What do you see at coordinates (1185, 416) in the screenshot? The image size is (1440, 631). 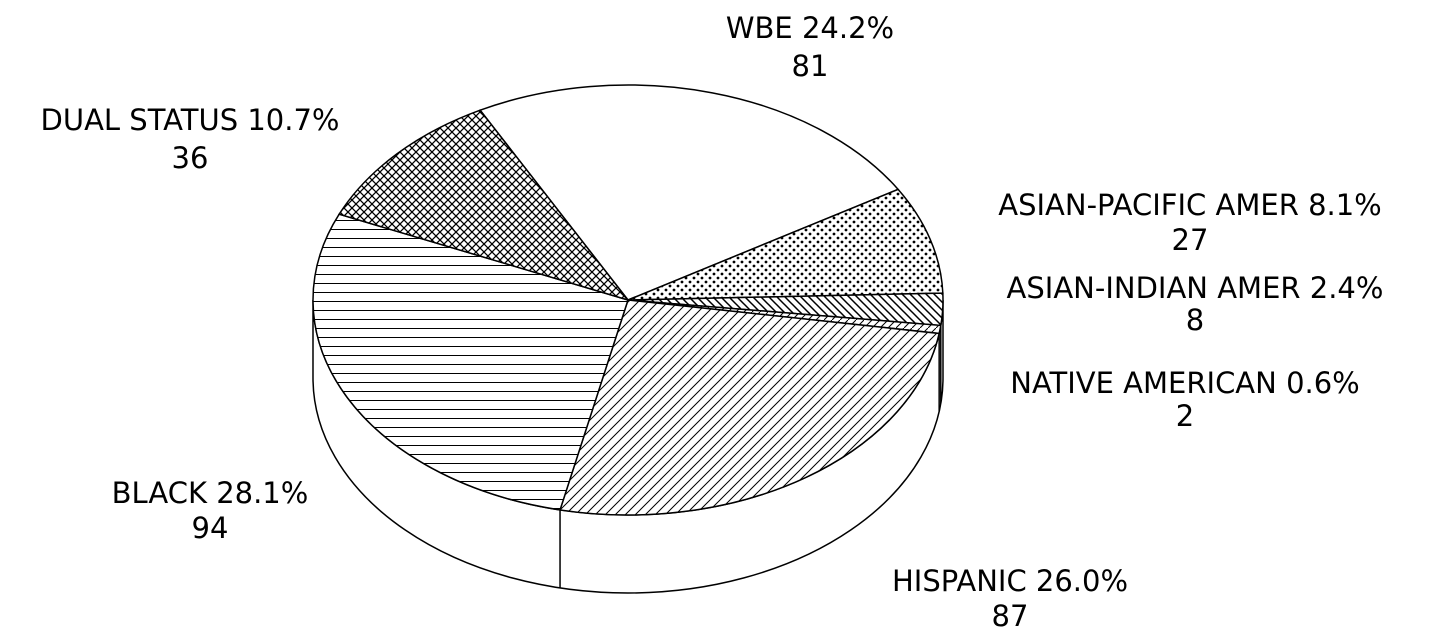 I see `count: 2` at bounding box center [1185, 416].